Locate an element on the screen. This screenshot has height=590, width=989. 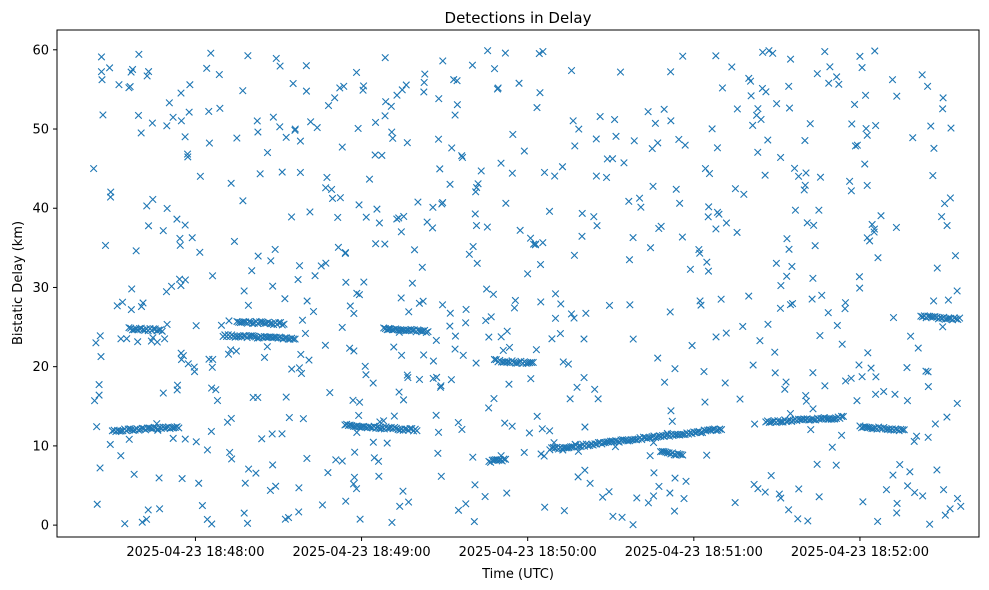
y-tick-label: 50 is located at coordinates (40, 130).